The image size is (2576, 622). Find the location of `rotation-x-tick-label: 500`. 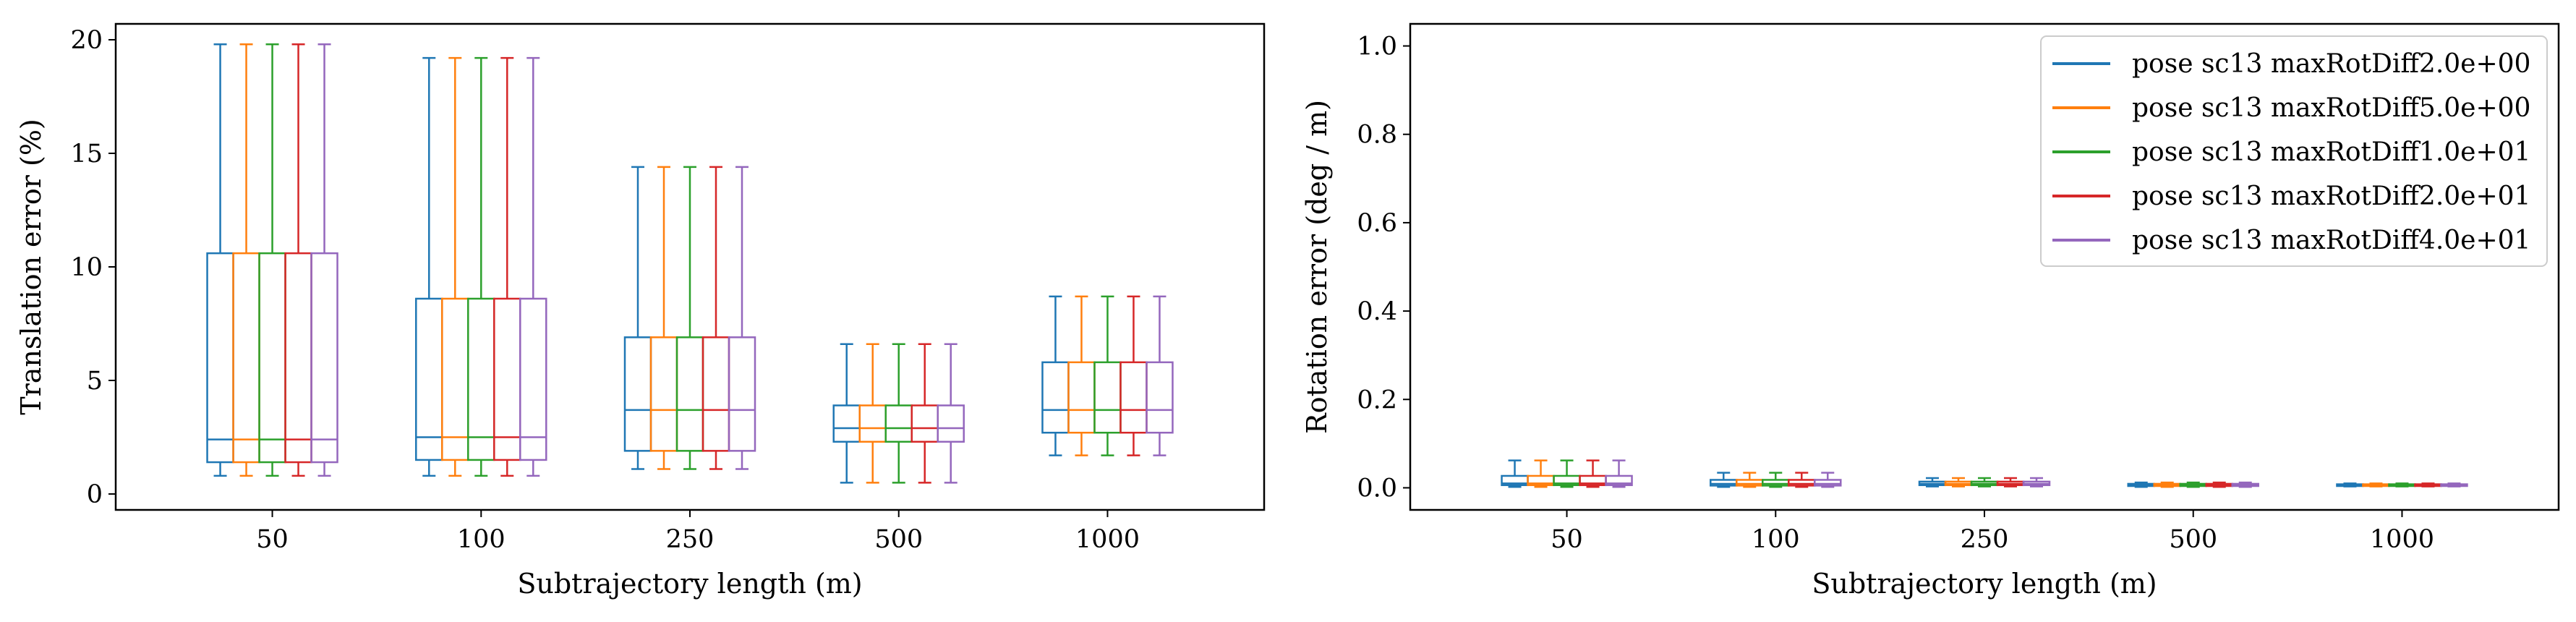

rotation-x-tick-label: 500 is located at coordinates (2193, 539).